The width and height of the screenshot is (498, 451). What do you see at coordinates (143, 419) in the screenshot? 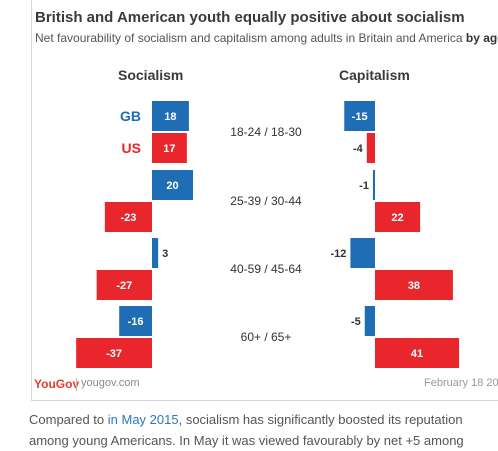
I see `article-link-may-2015: in May 2015` at bounding box center [143, 419].